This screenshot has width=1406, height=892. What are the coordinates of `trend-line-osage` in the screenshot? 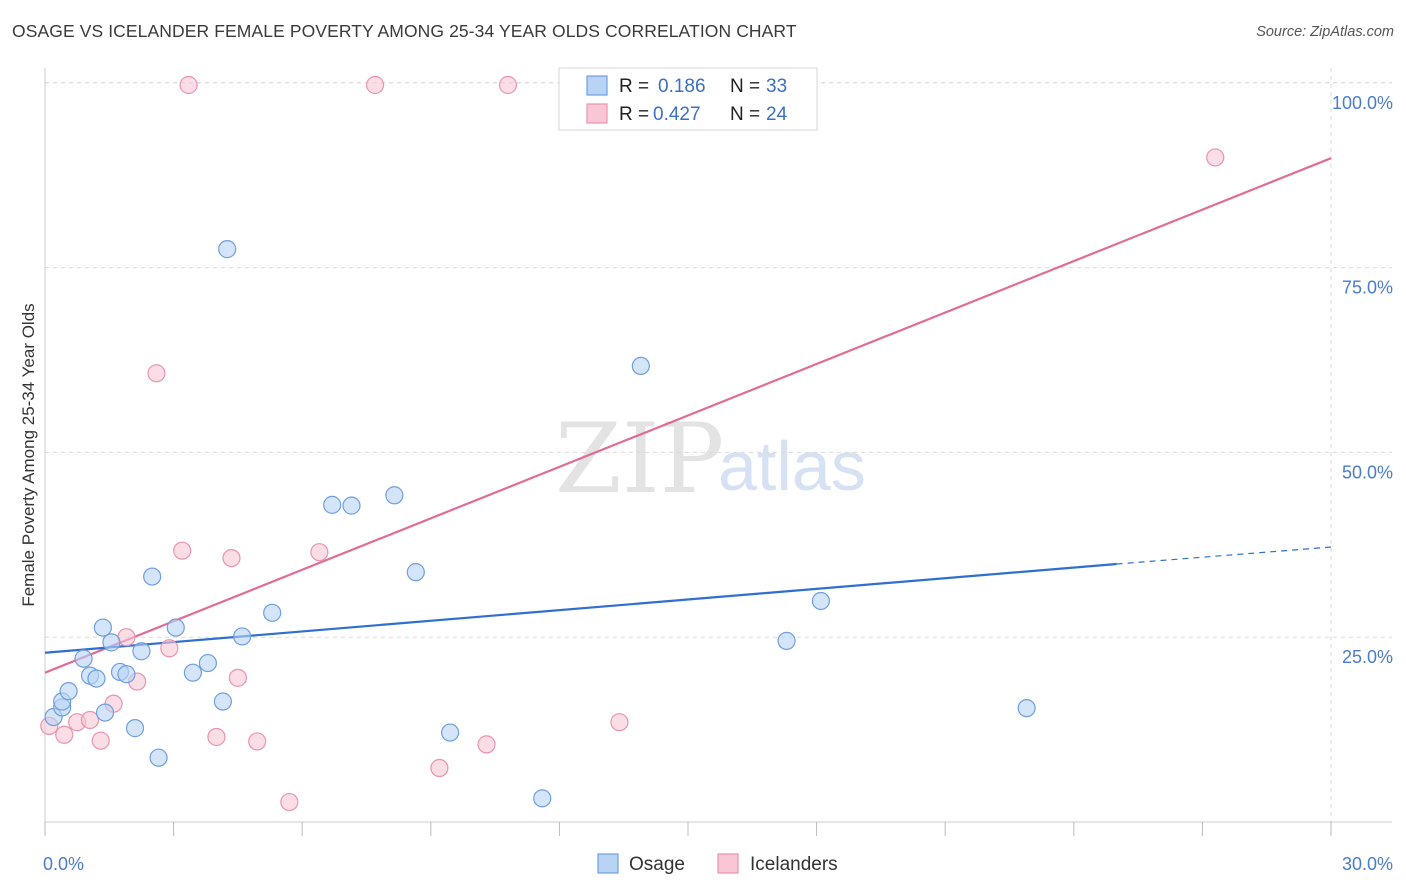 It's located at (580, 608).